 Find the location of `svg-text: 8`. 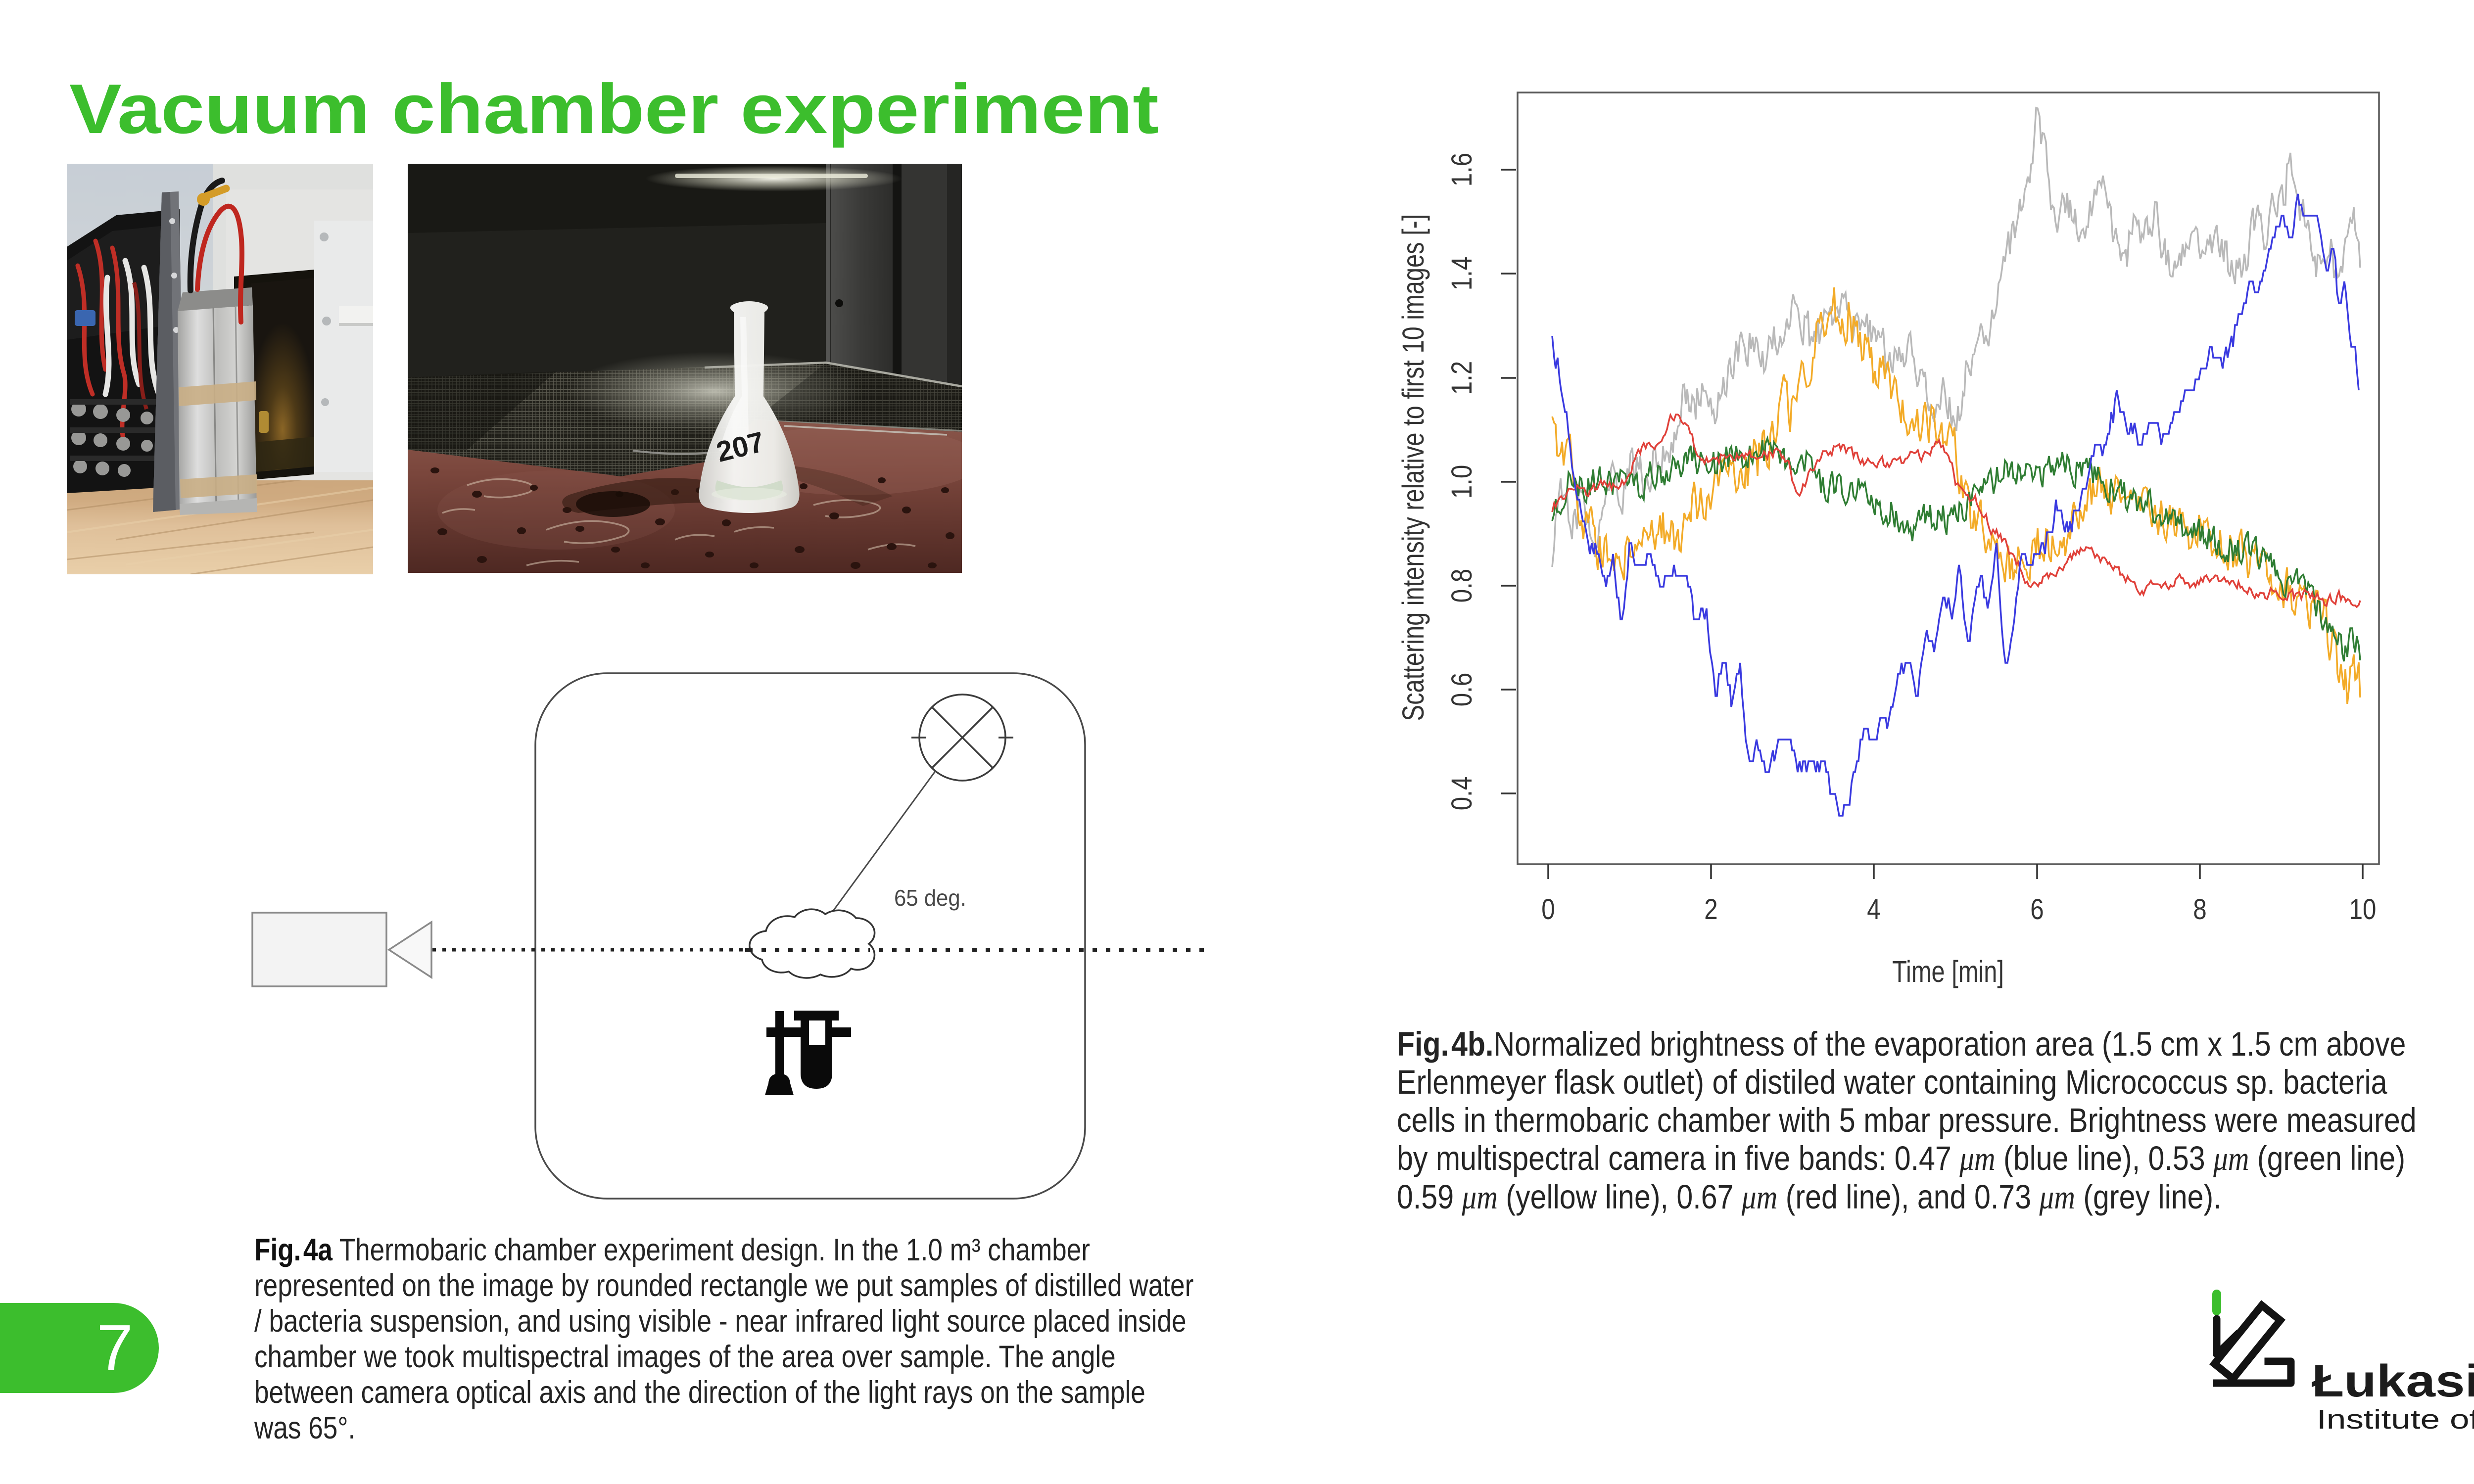

svg-text: 8 is located at coordinates (2200, 909).